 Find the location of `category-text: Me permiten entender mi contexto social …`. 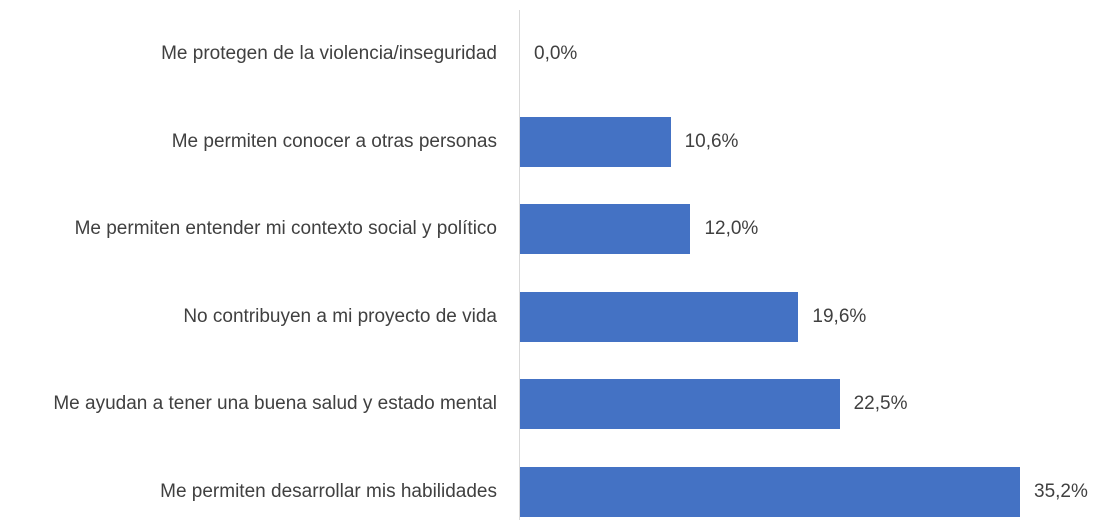

category-text: Me permiten entender mi contexto social … is located at coordinates (285, 229).